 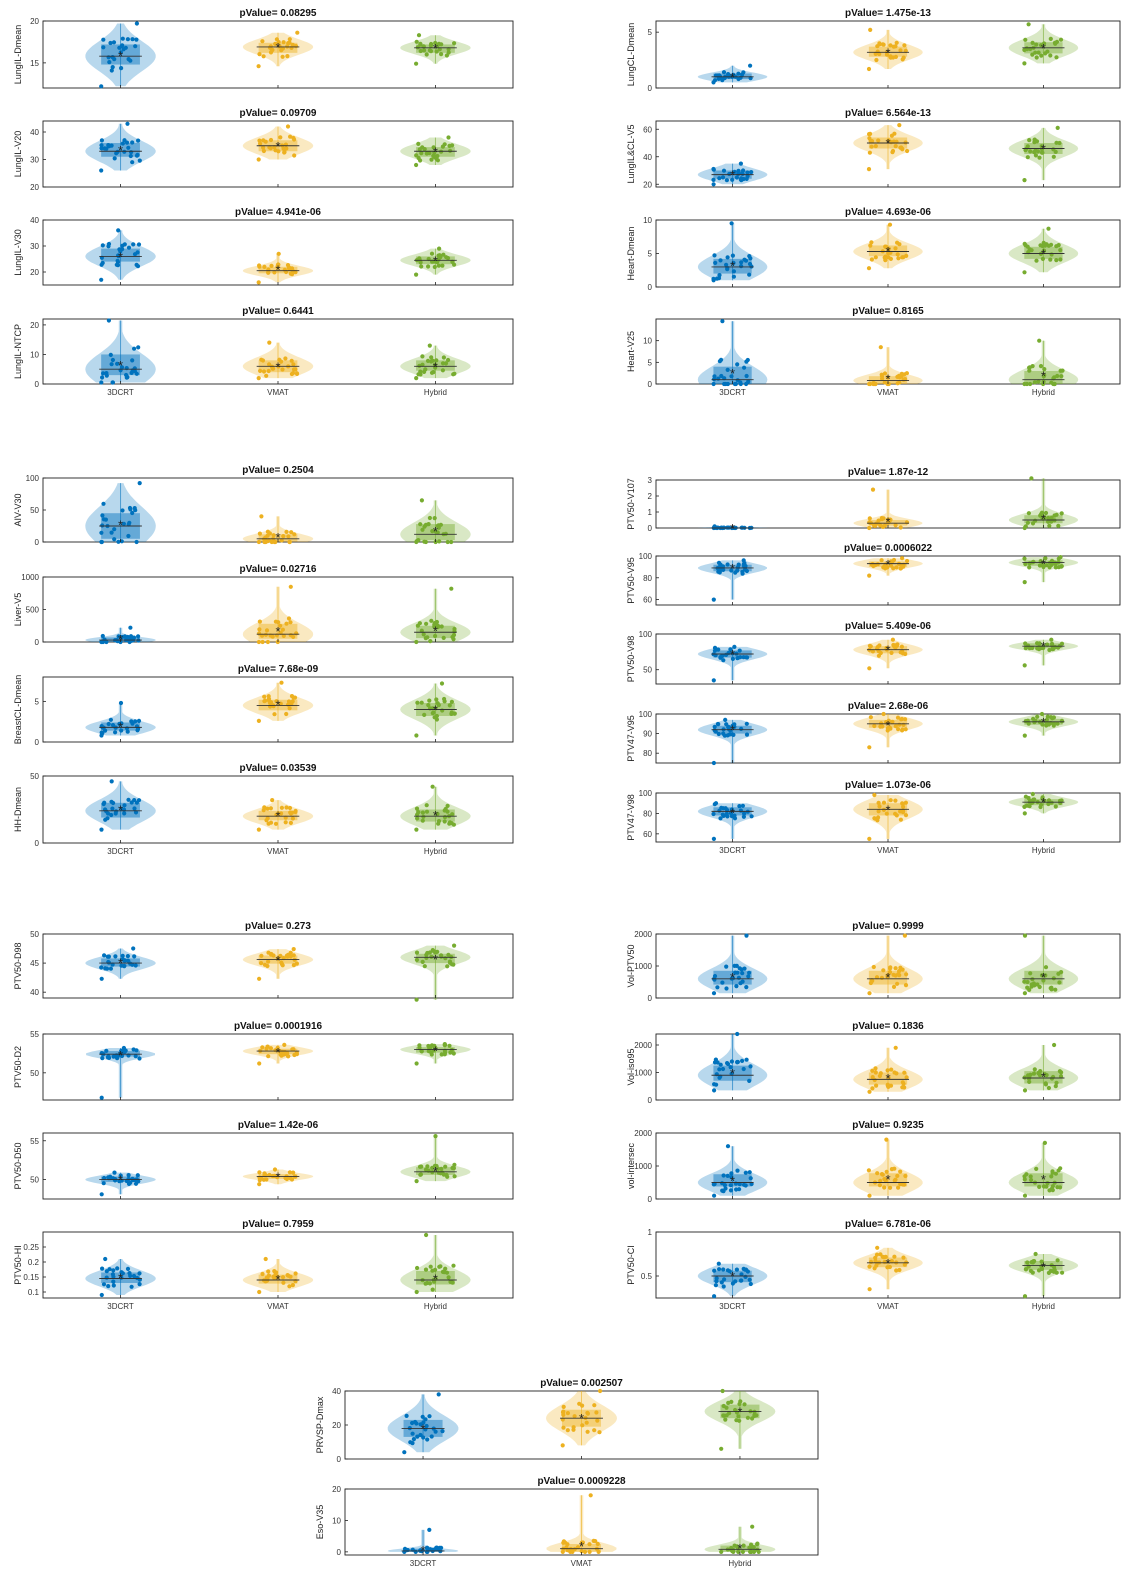 What do you see at coordinates (732, 358) in the screenshot?
I see `violin-series-3dcrt: * 3DCRT` at bounding box center [732, 358].